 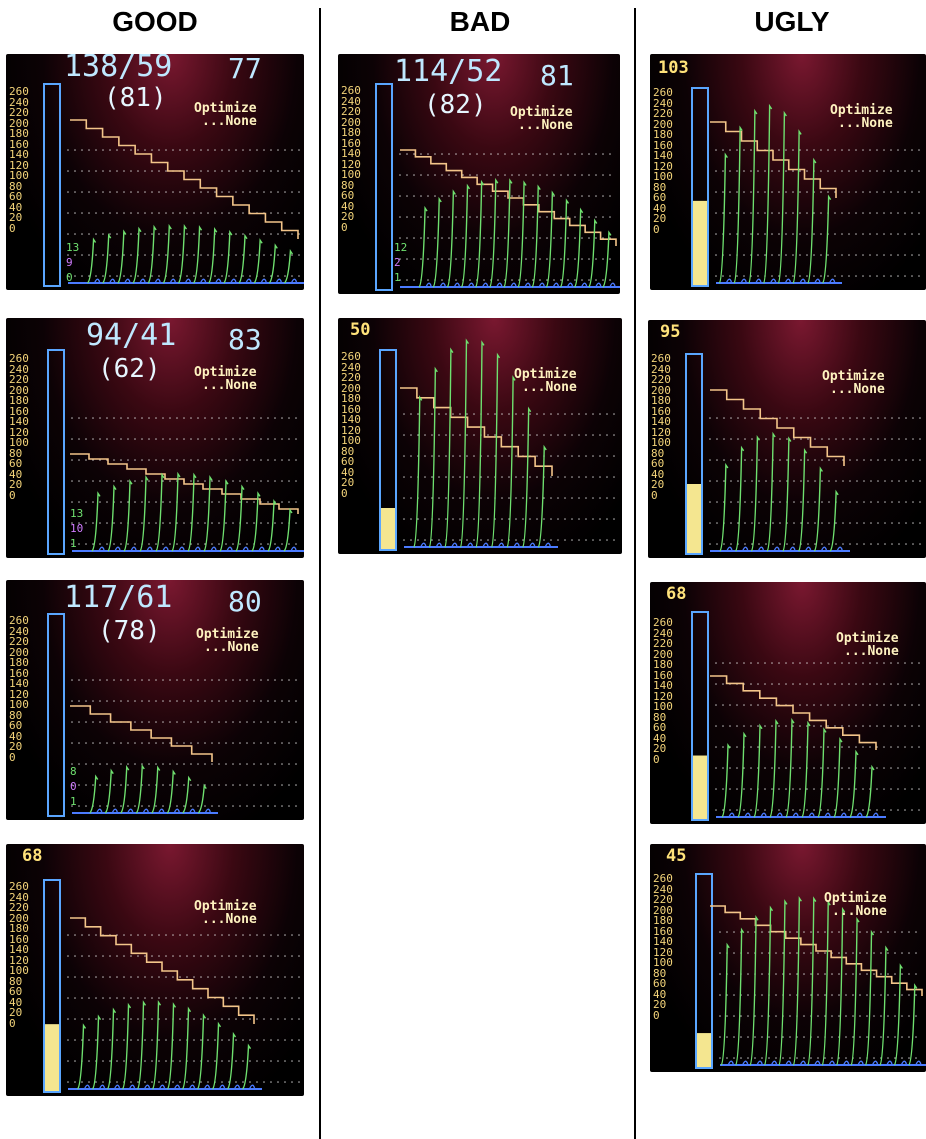 I want to click on pressure-tick-label: 0, so click(x=351, y=494).